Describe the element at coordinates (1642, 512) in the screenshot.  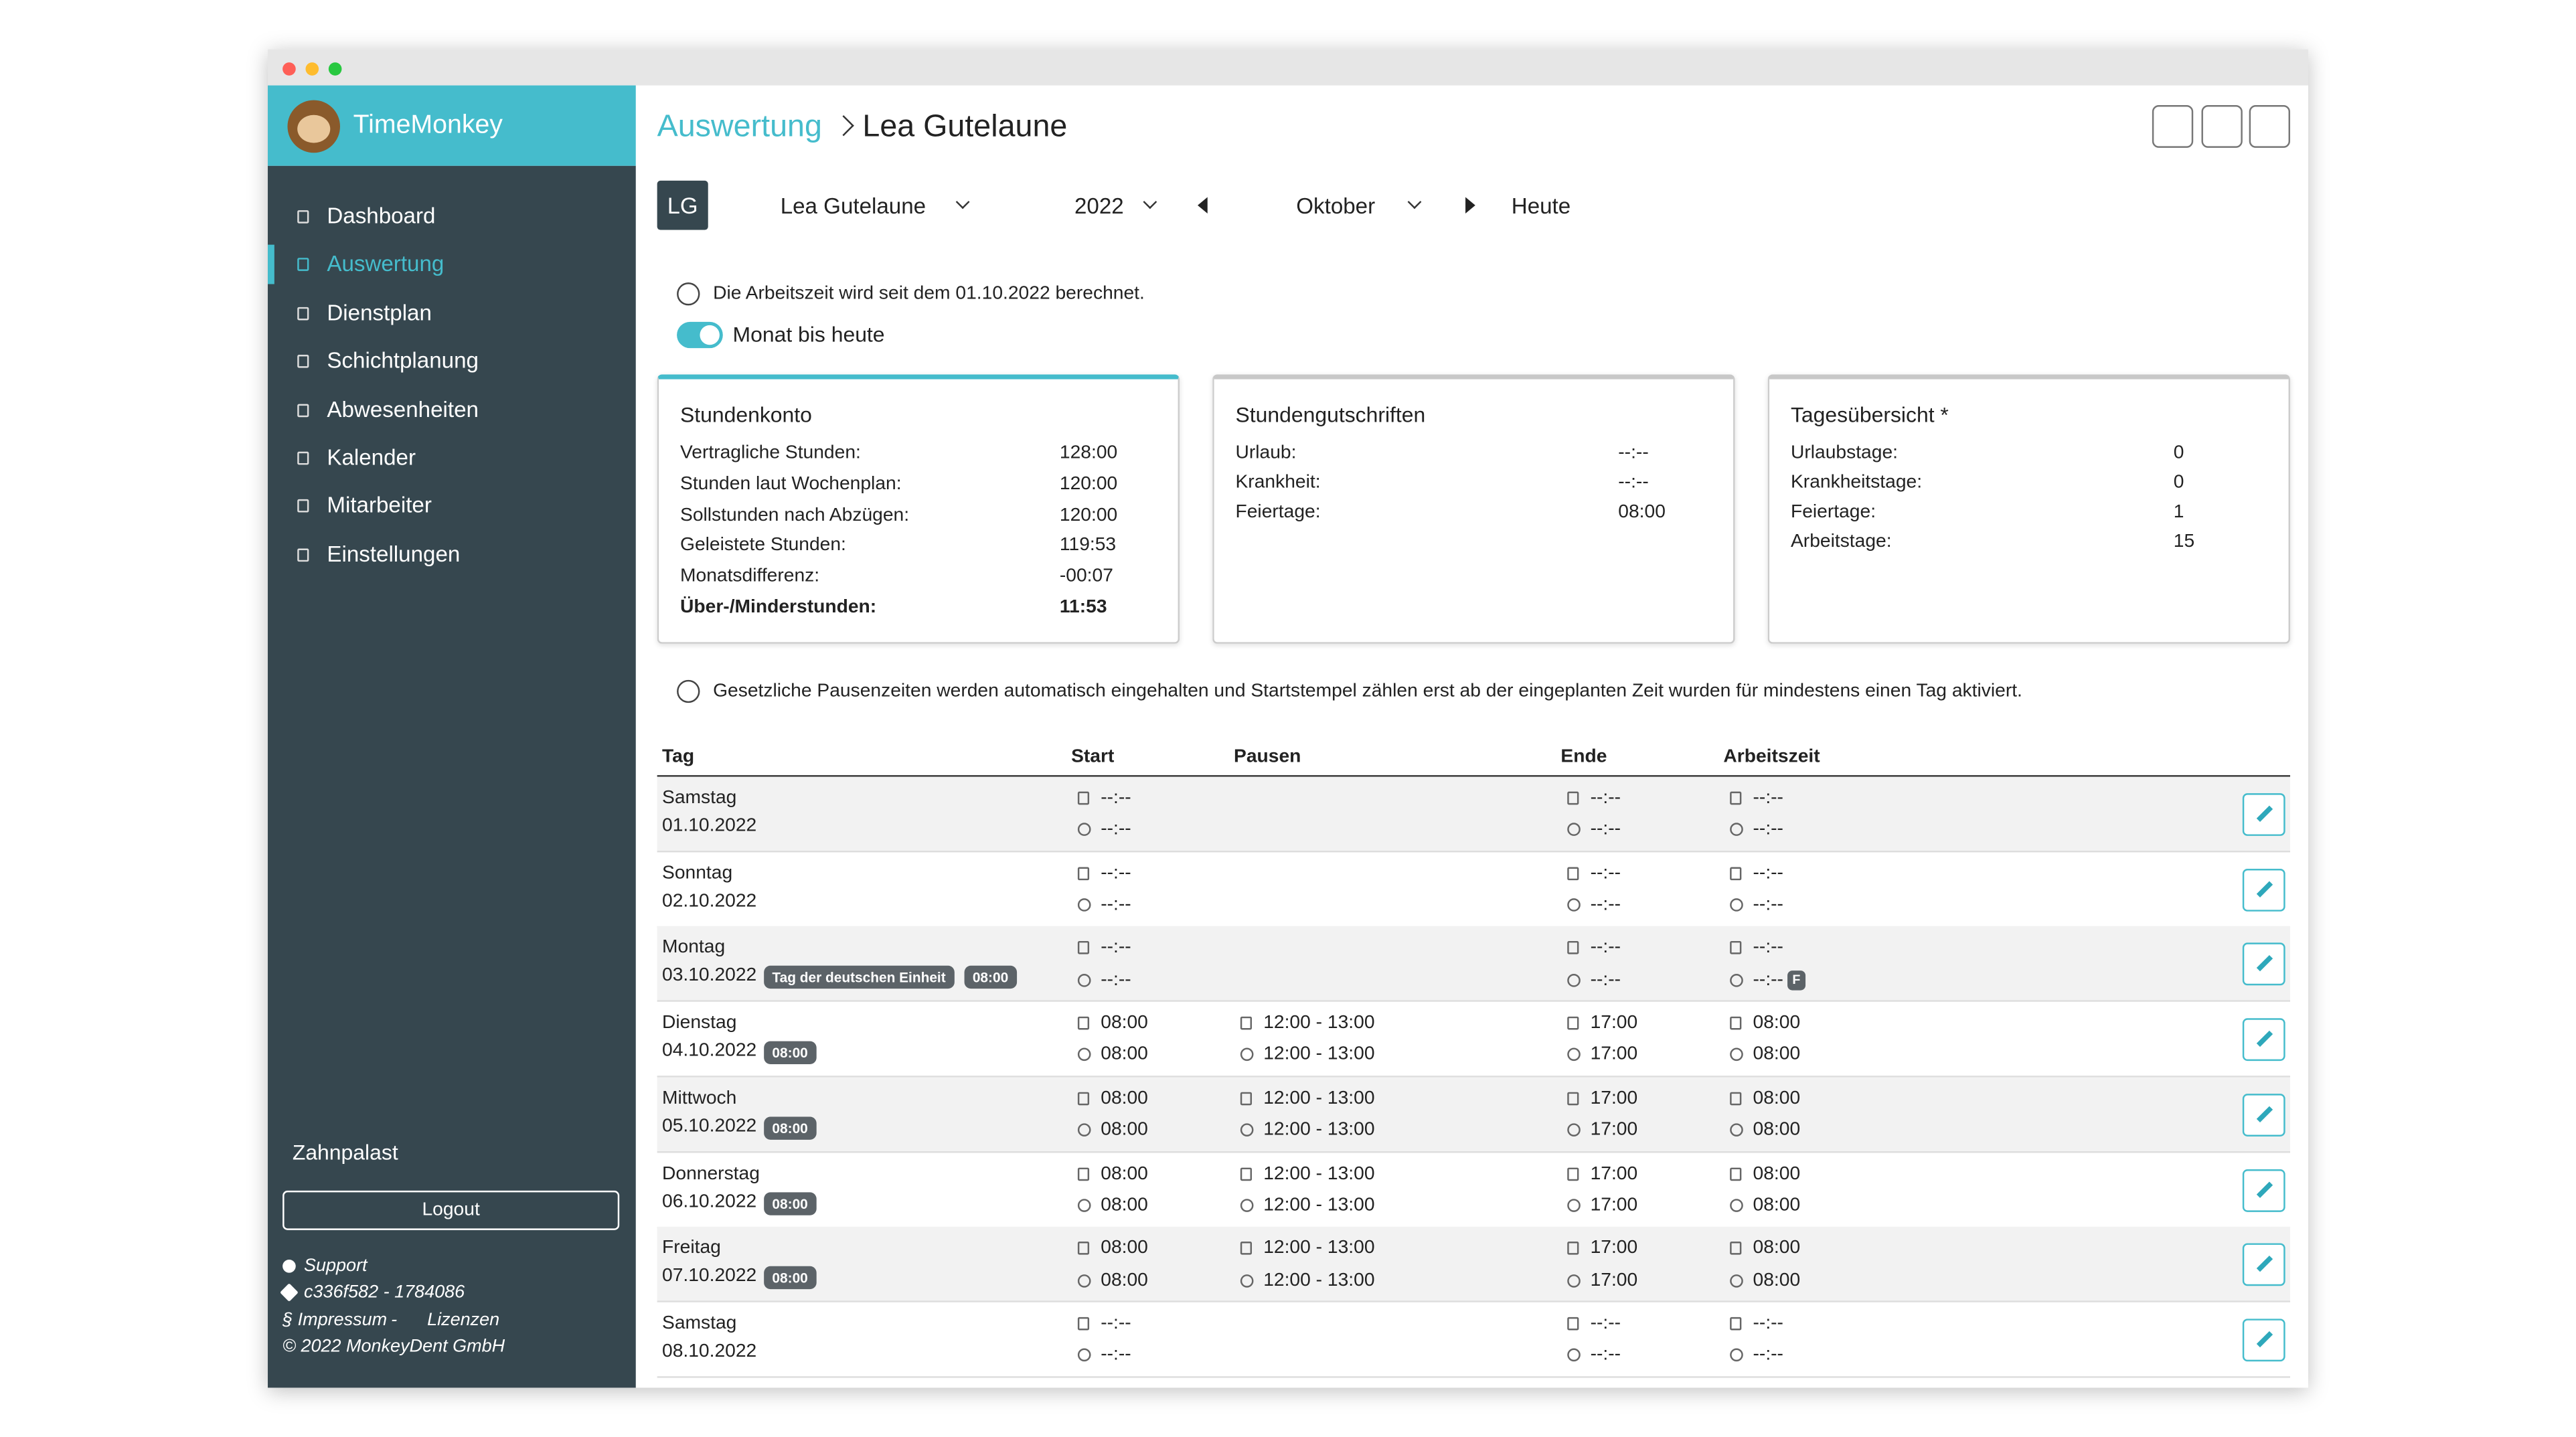
I see `card-value: 08:00` at that location.